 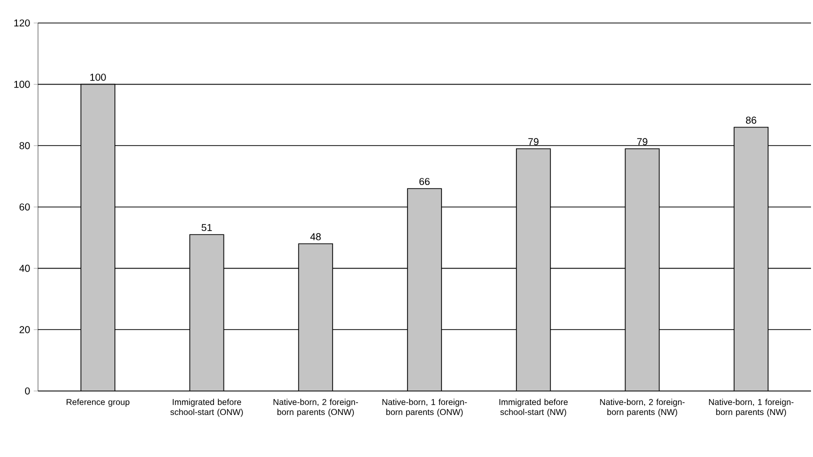 I want to click on data-label: 66, so click(x=424, y=182).